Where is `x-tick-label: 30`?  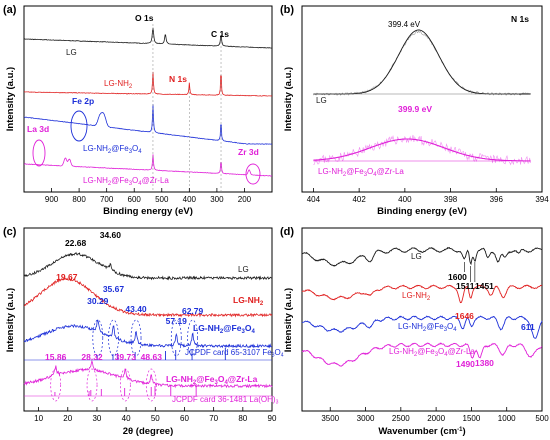 x-tick-label: 30 is located at coordinates (96, 418).